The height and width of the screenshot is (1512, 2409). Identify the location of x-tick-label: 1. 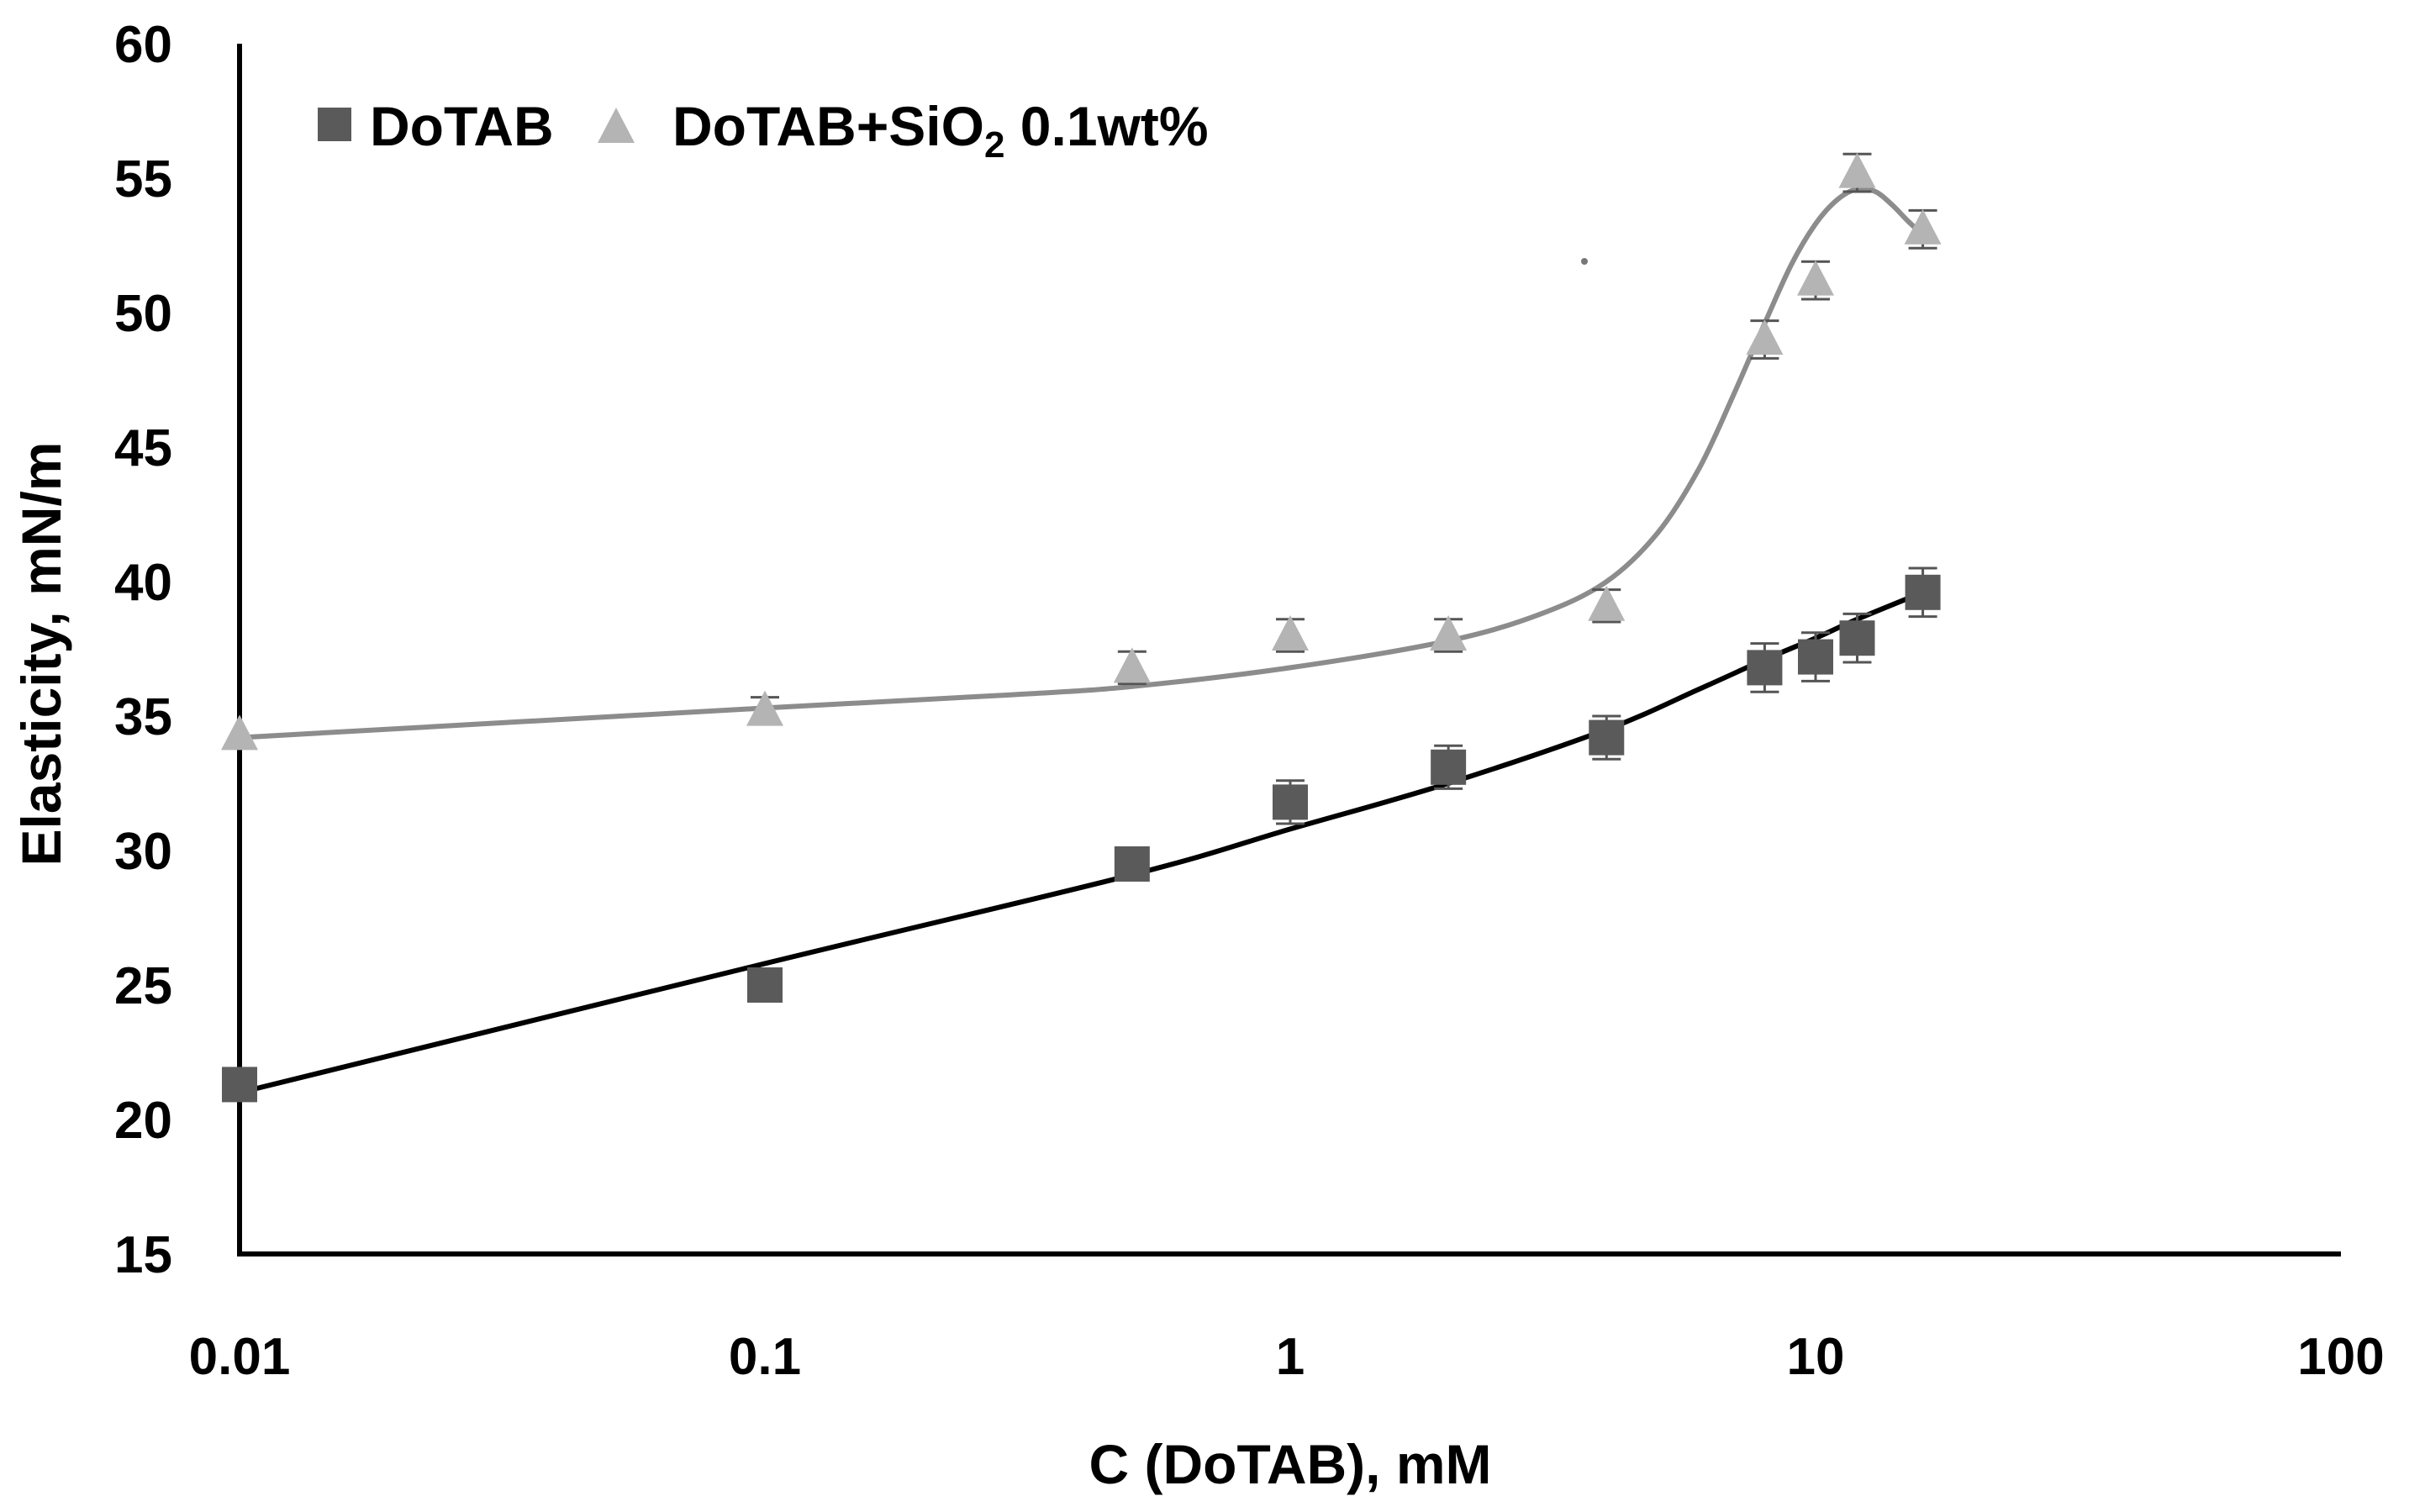
(1290, 1357).